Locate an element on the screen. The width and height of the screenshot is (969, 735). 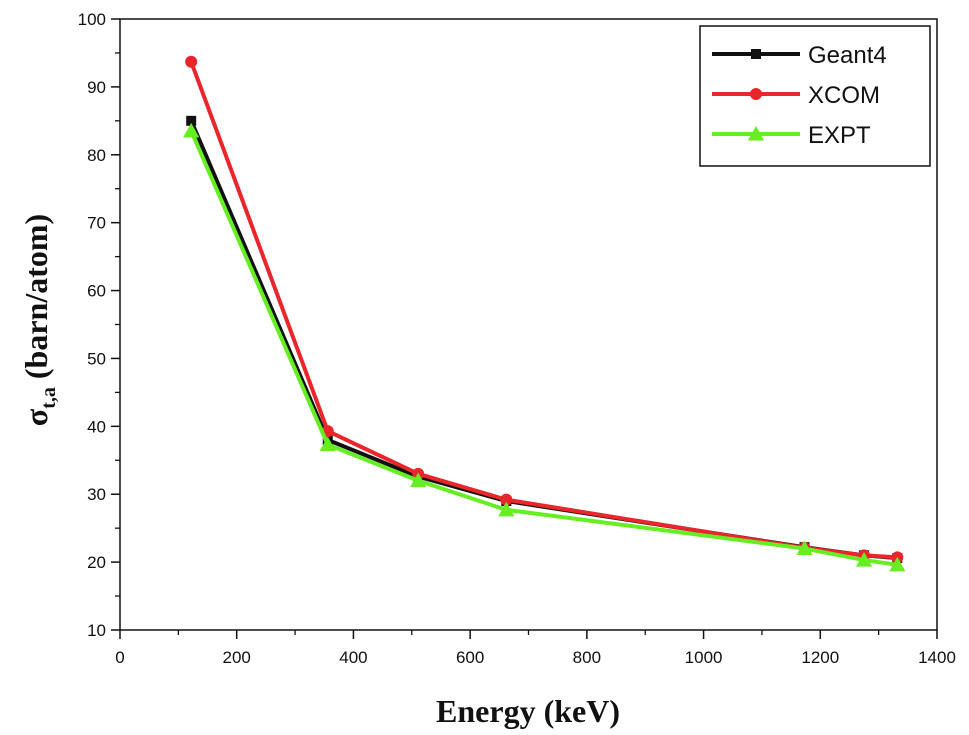
y-axis-title: σt,a (barn/atom) is located at coordinates (39, 320).